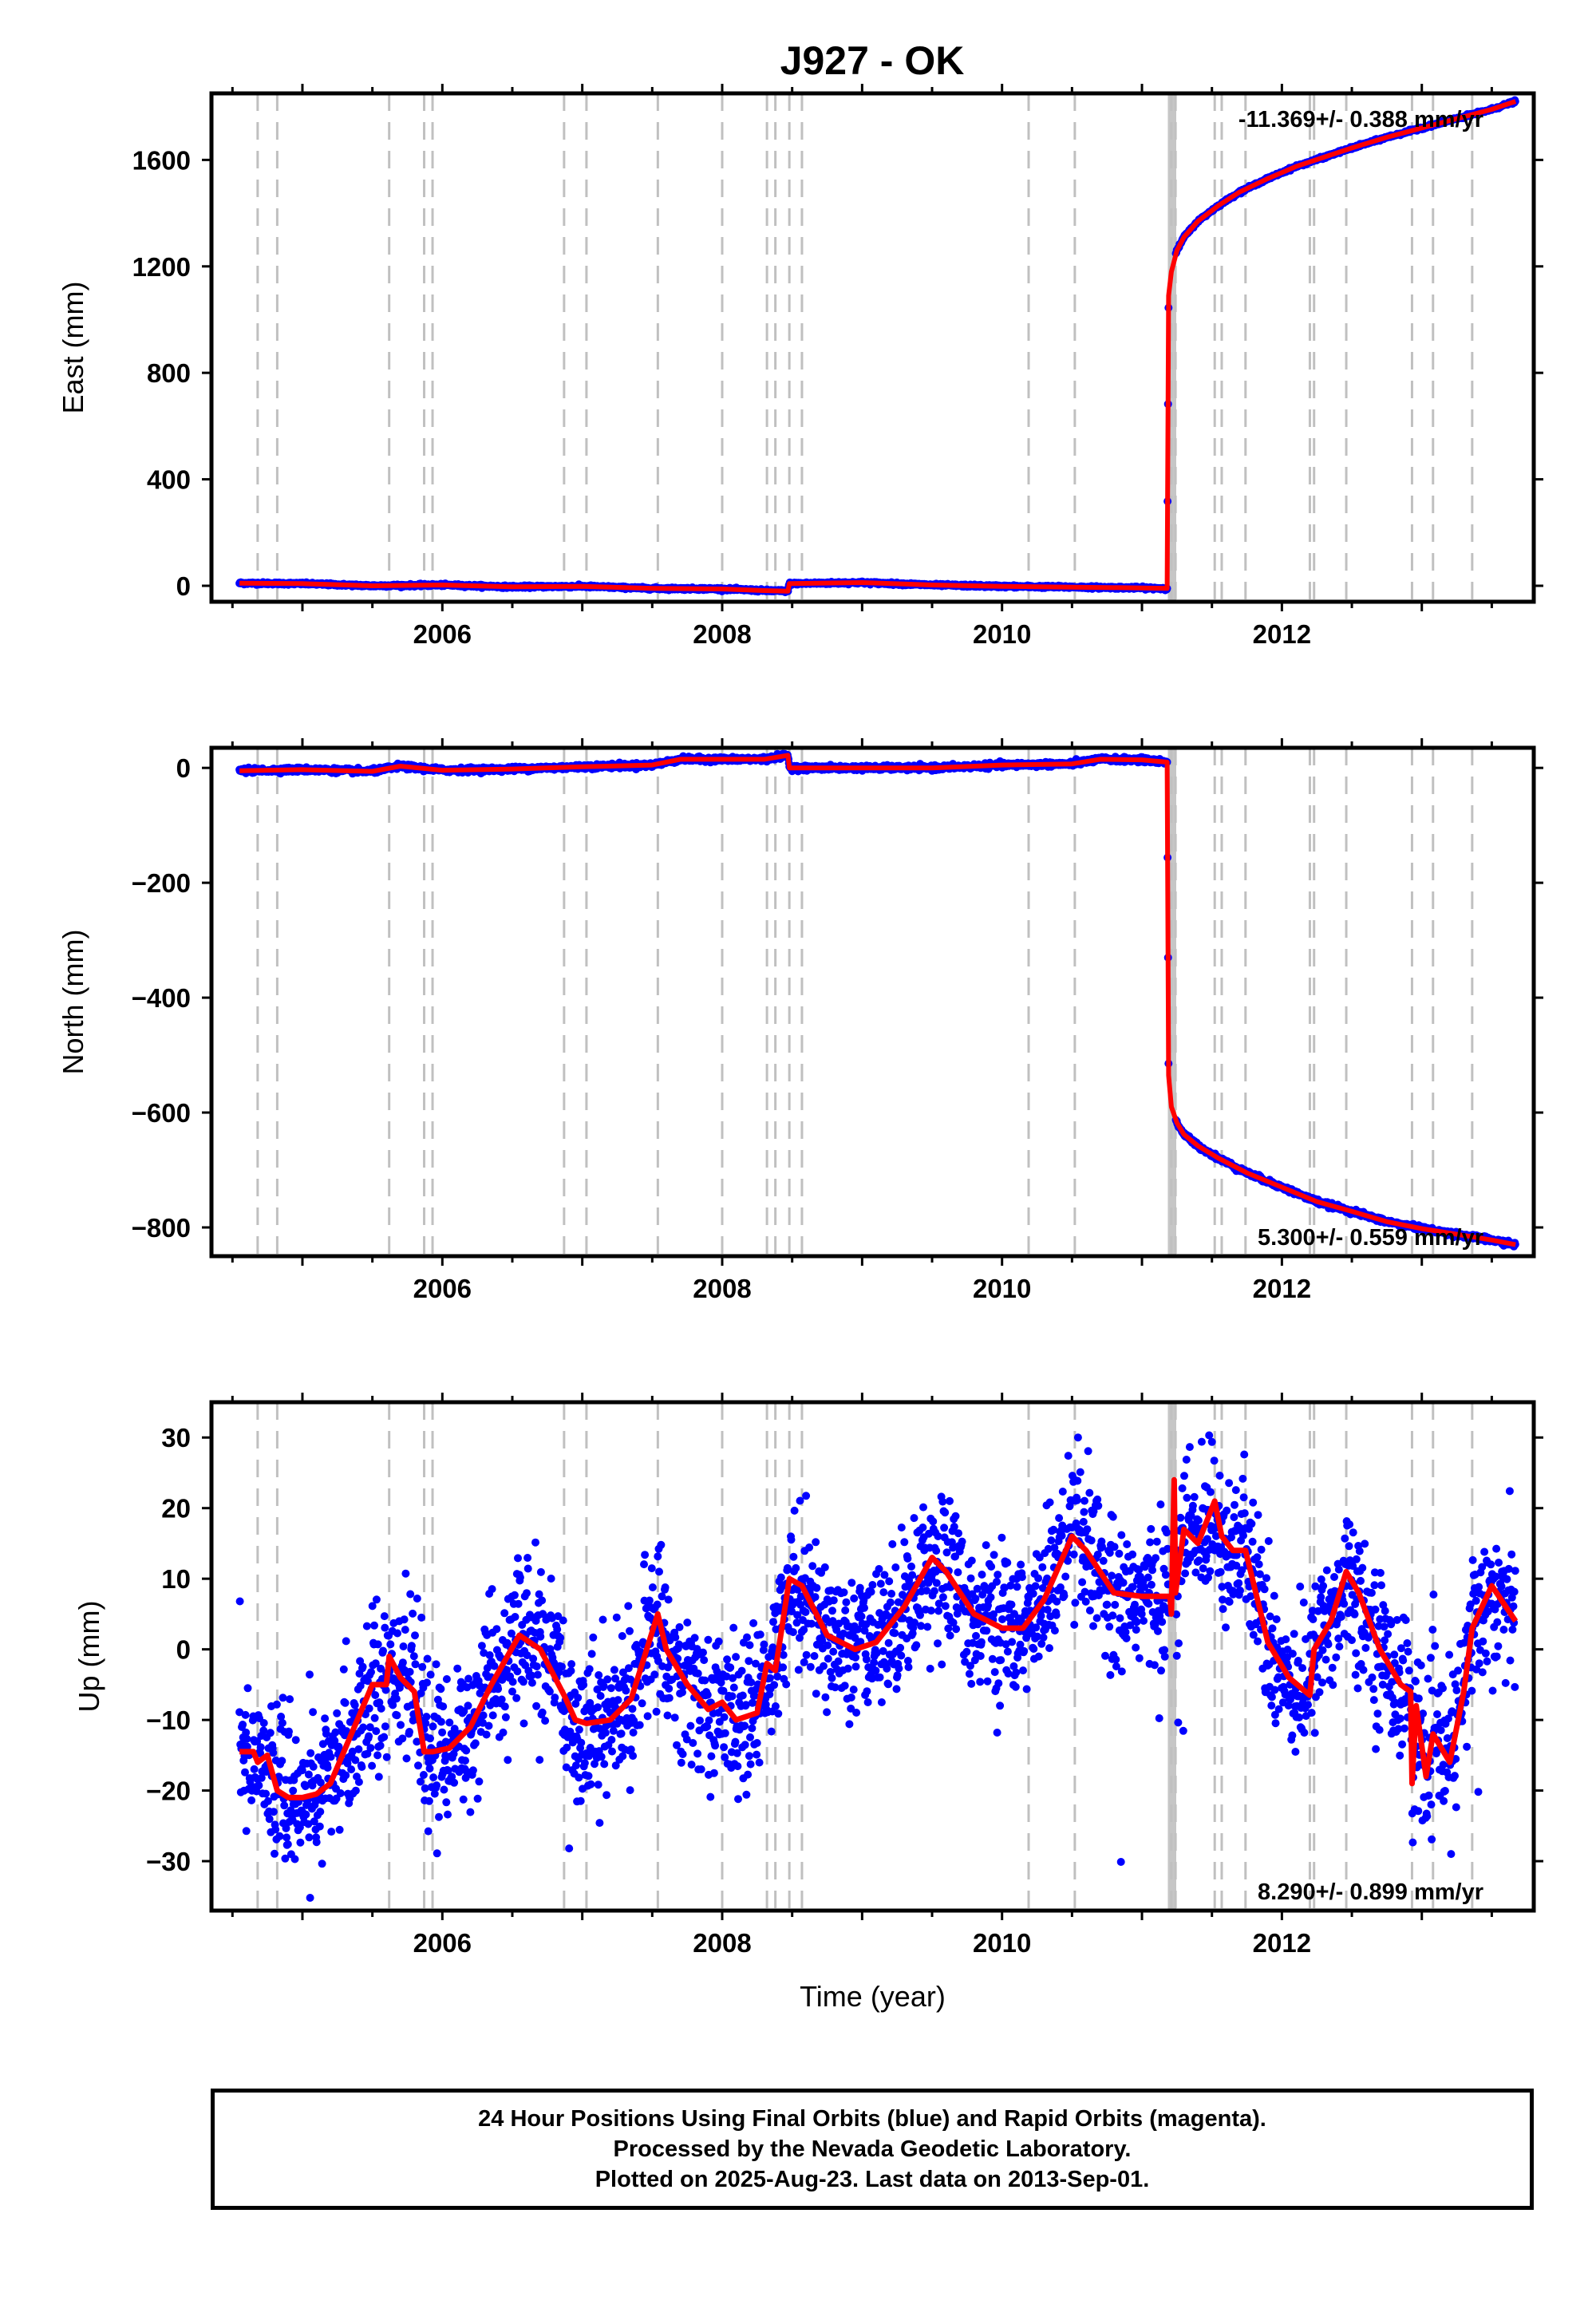  I want to click on north-y-axis-label: North (mm), so click(73, 1002).